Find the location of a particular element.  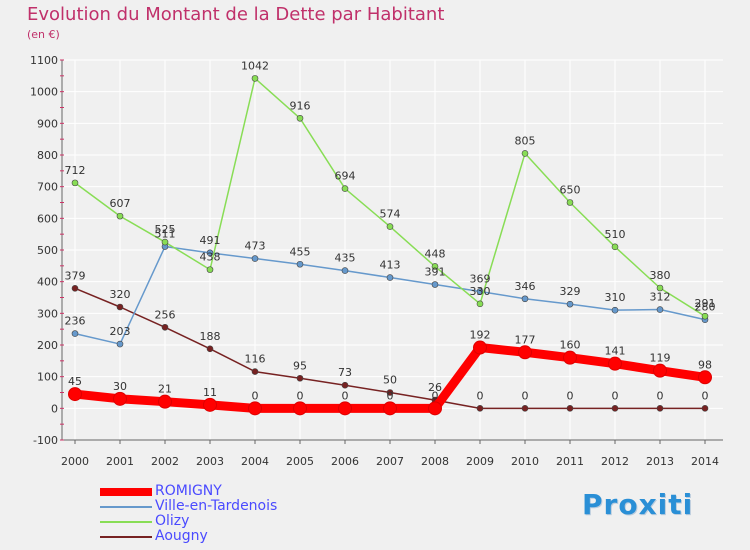

y-tick-label: 200 is located at coordinates (47, 345).